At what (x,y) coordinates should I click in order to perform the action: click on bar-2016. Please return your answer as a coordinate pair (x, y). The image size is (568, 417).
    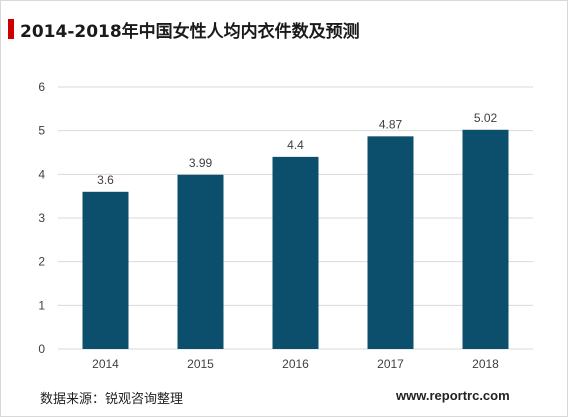
    Looking at the image, I should click on (295, 252).